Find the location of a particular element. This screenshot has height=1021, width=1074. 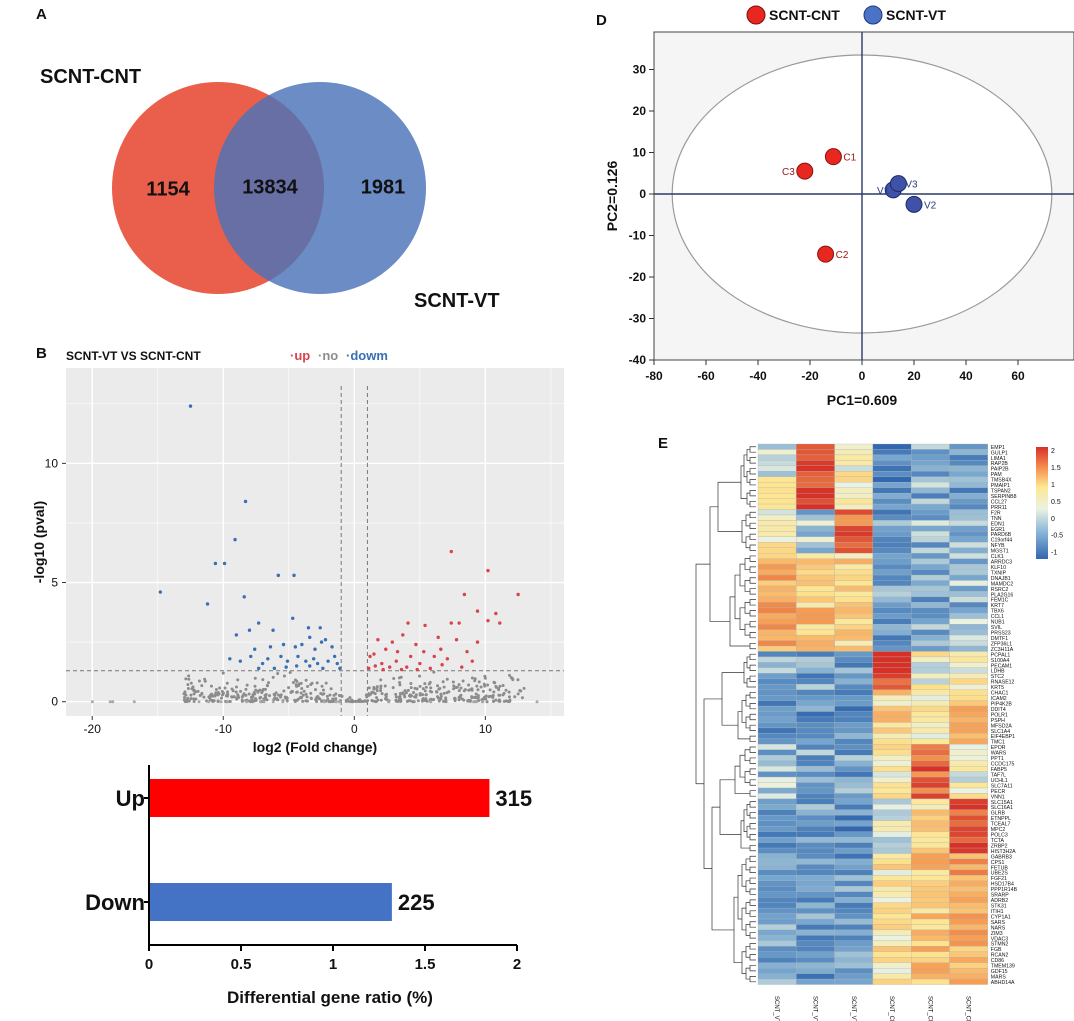

pca-point-v2 is located at coordinates (914, 204).